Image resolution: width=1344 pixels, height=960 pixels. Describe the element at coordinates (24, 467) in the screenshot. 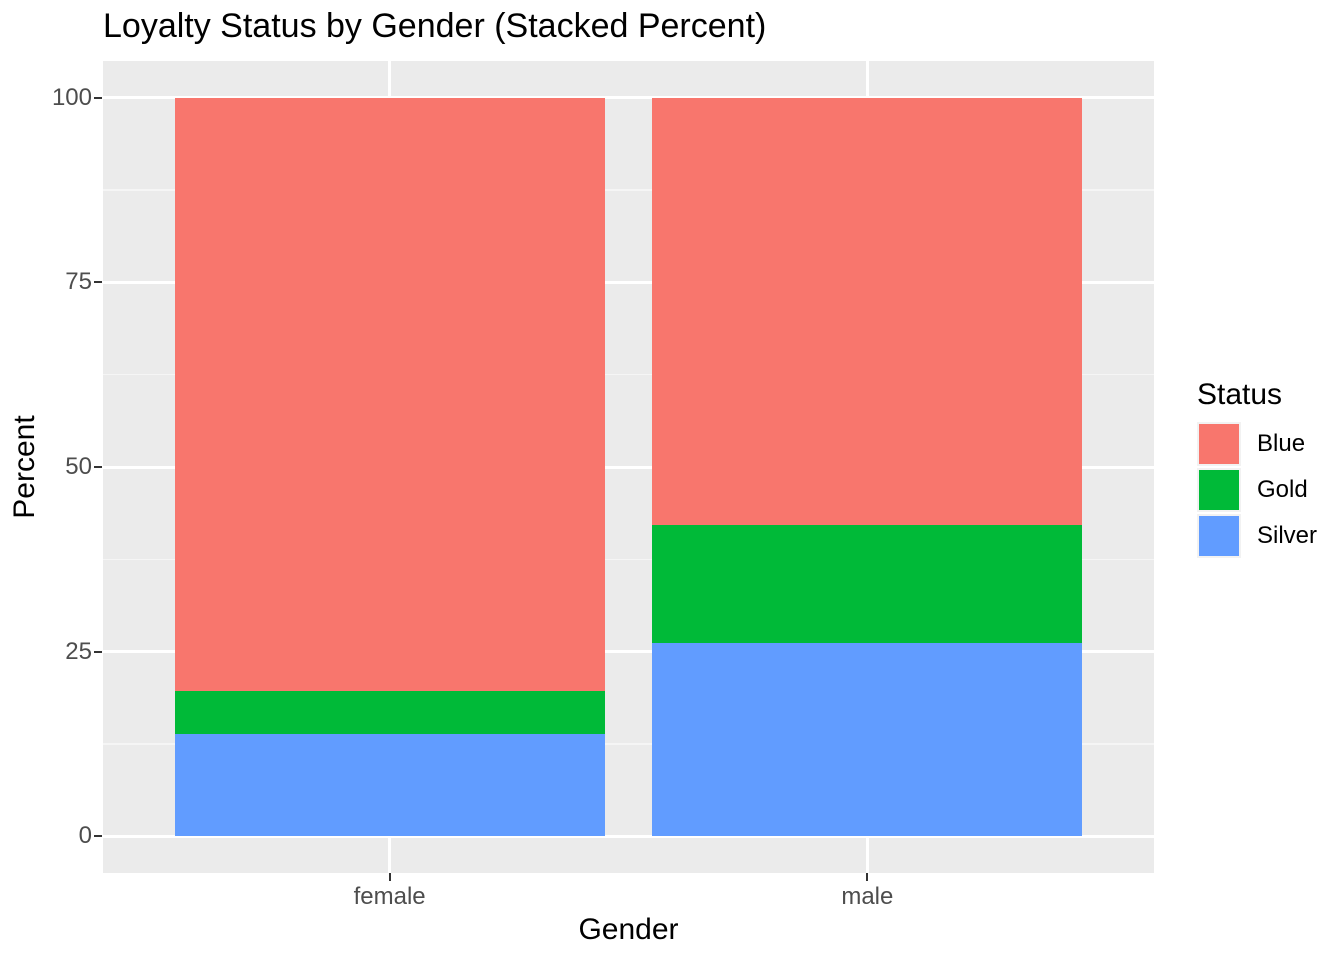

I see `y-axis-title: Percent` at that location.